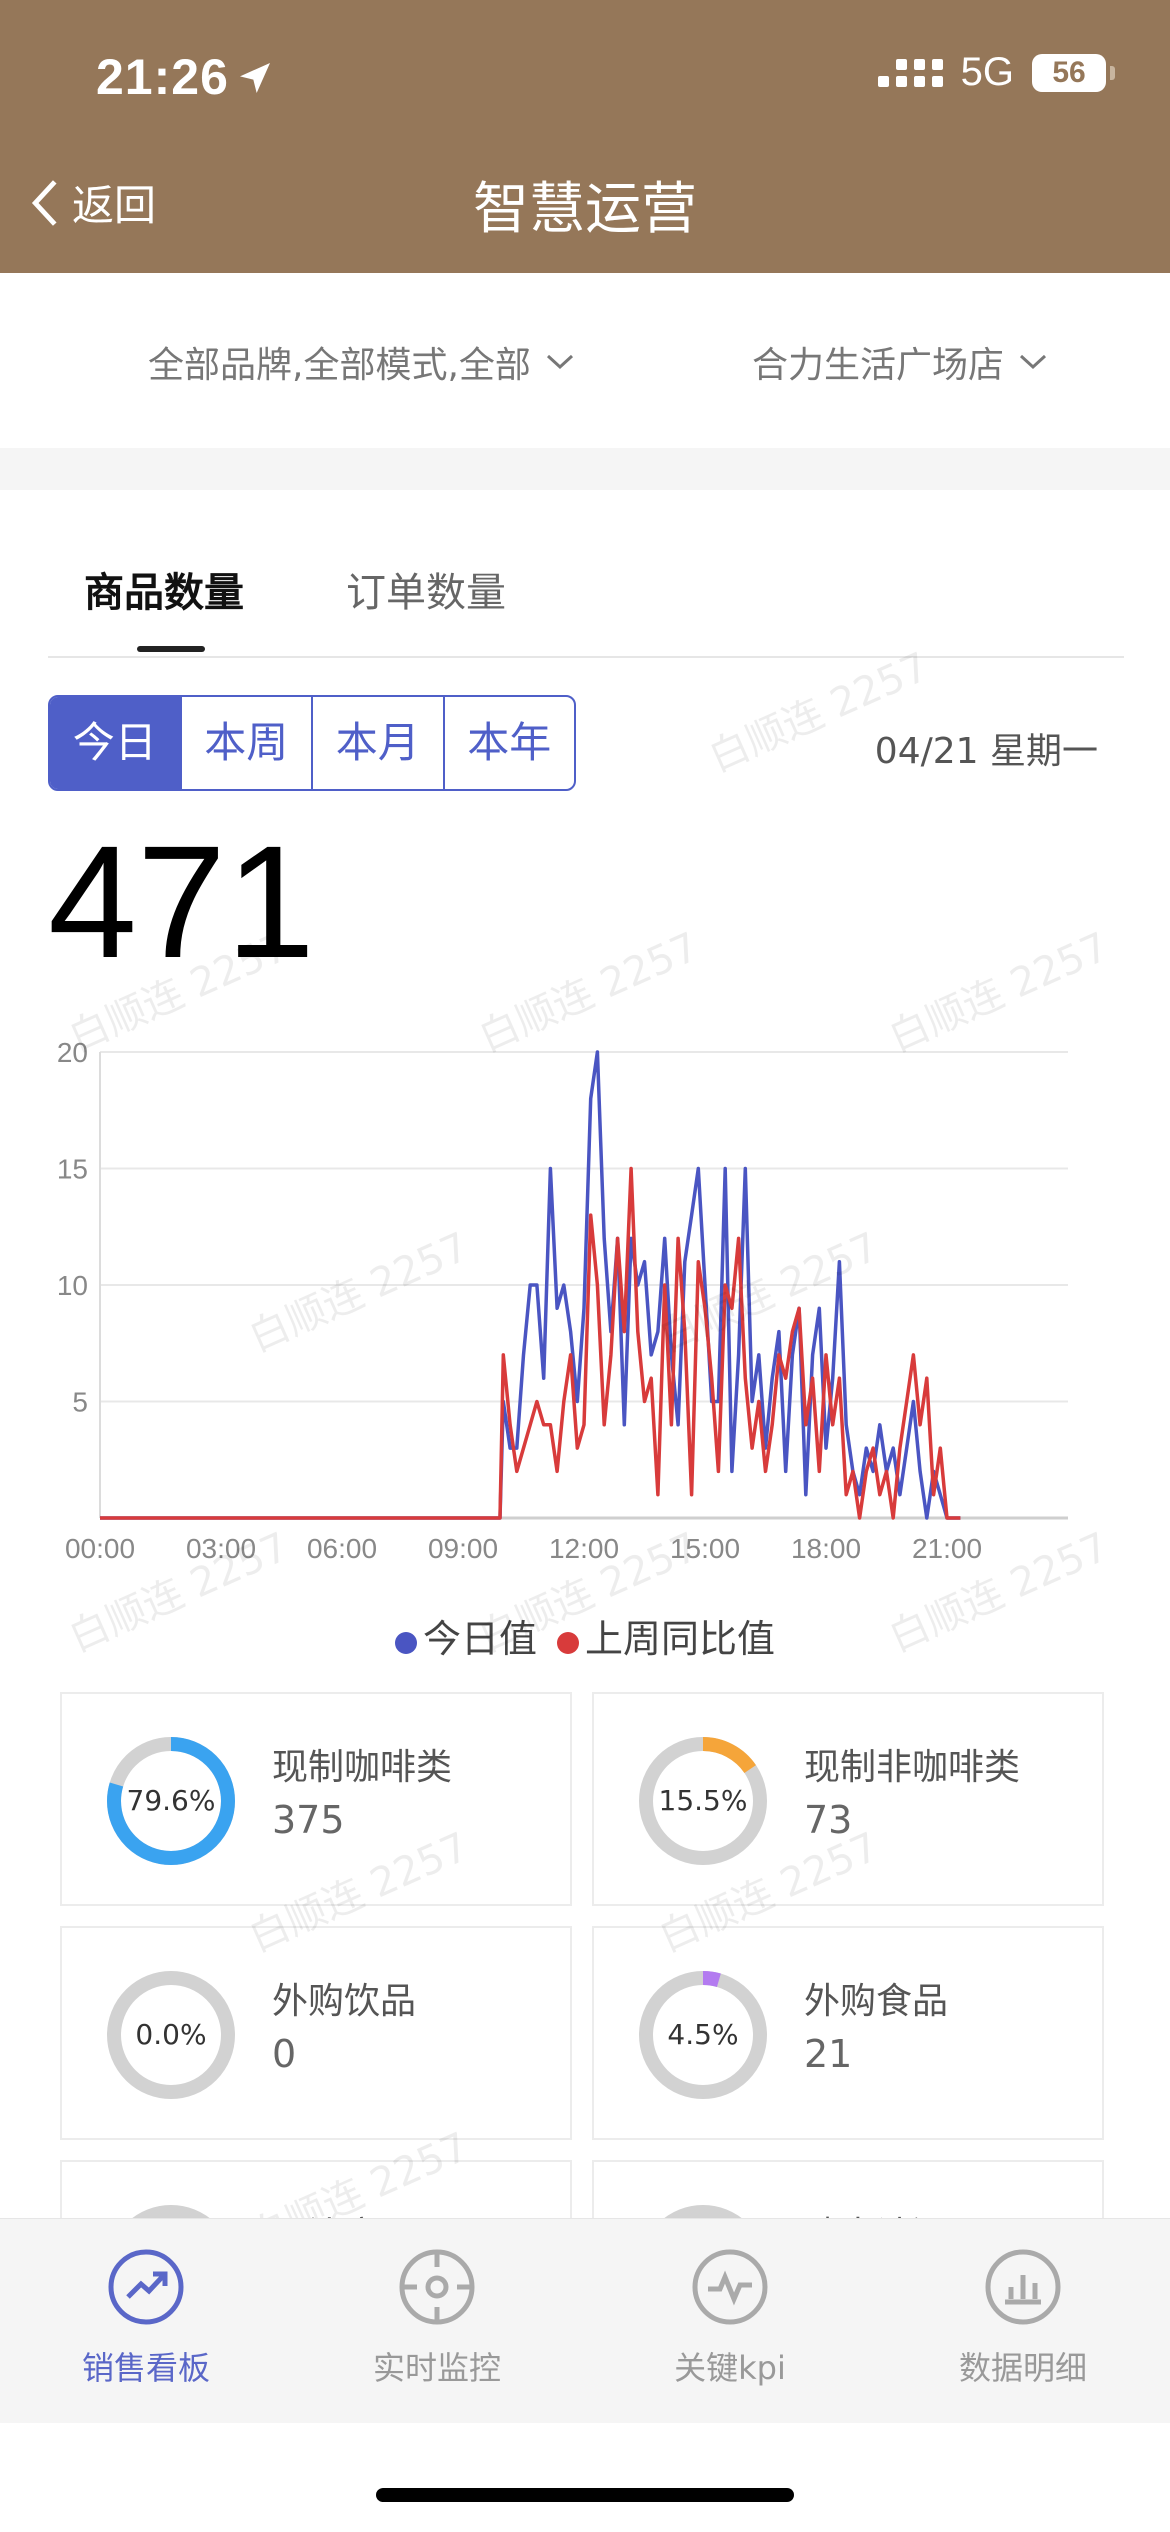 Image resolution: width=1170 pixels, height=2532 pixels. I want to click on category-card: 15.5% 现制非咖啡类 73, so click(848, 1799).